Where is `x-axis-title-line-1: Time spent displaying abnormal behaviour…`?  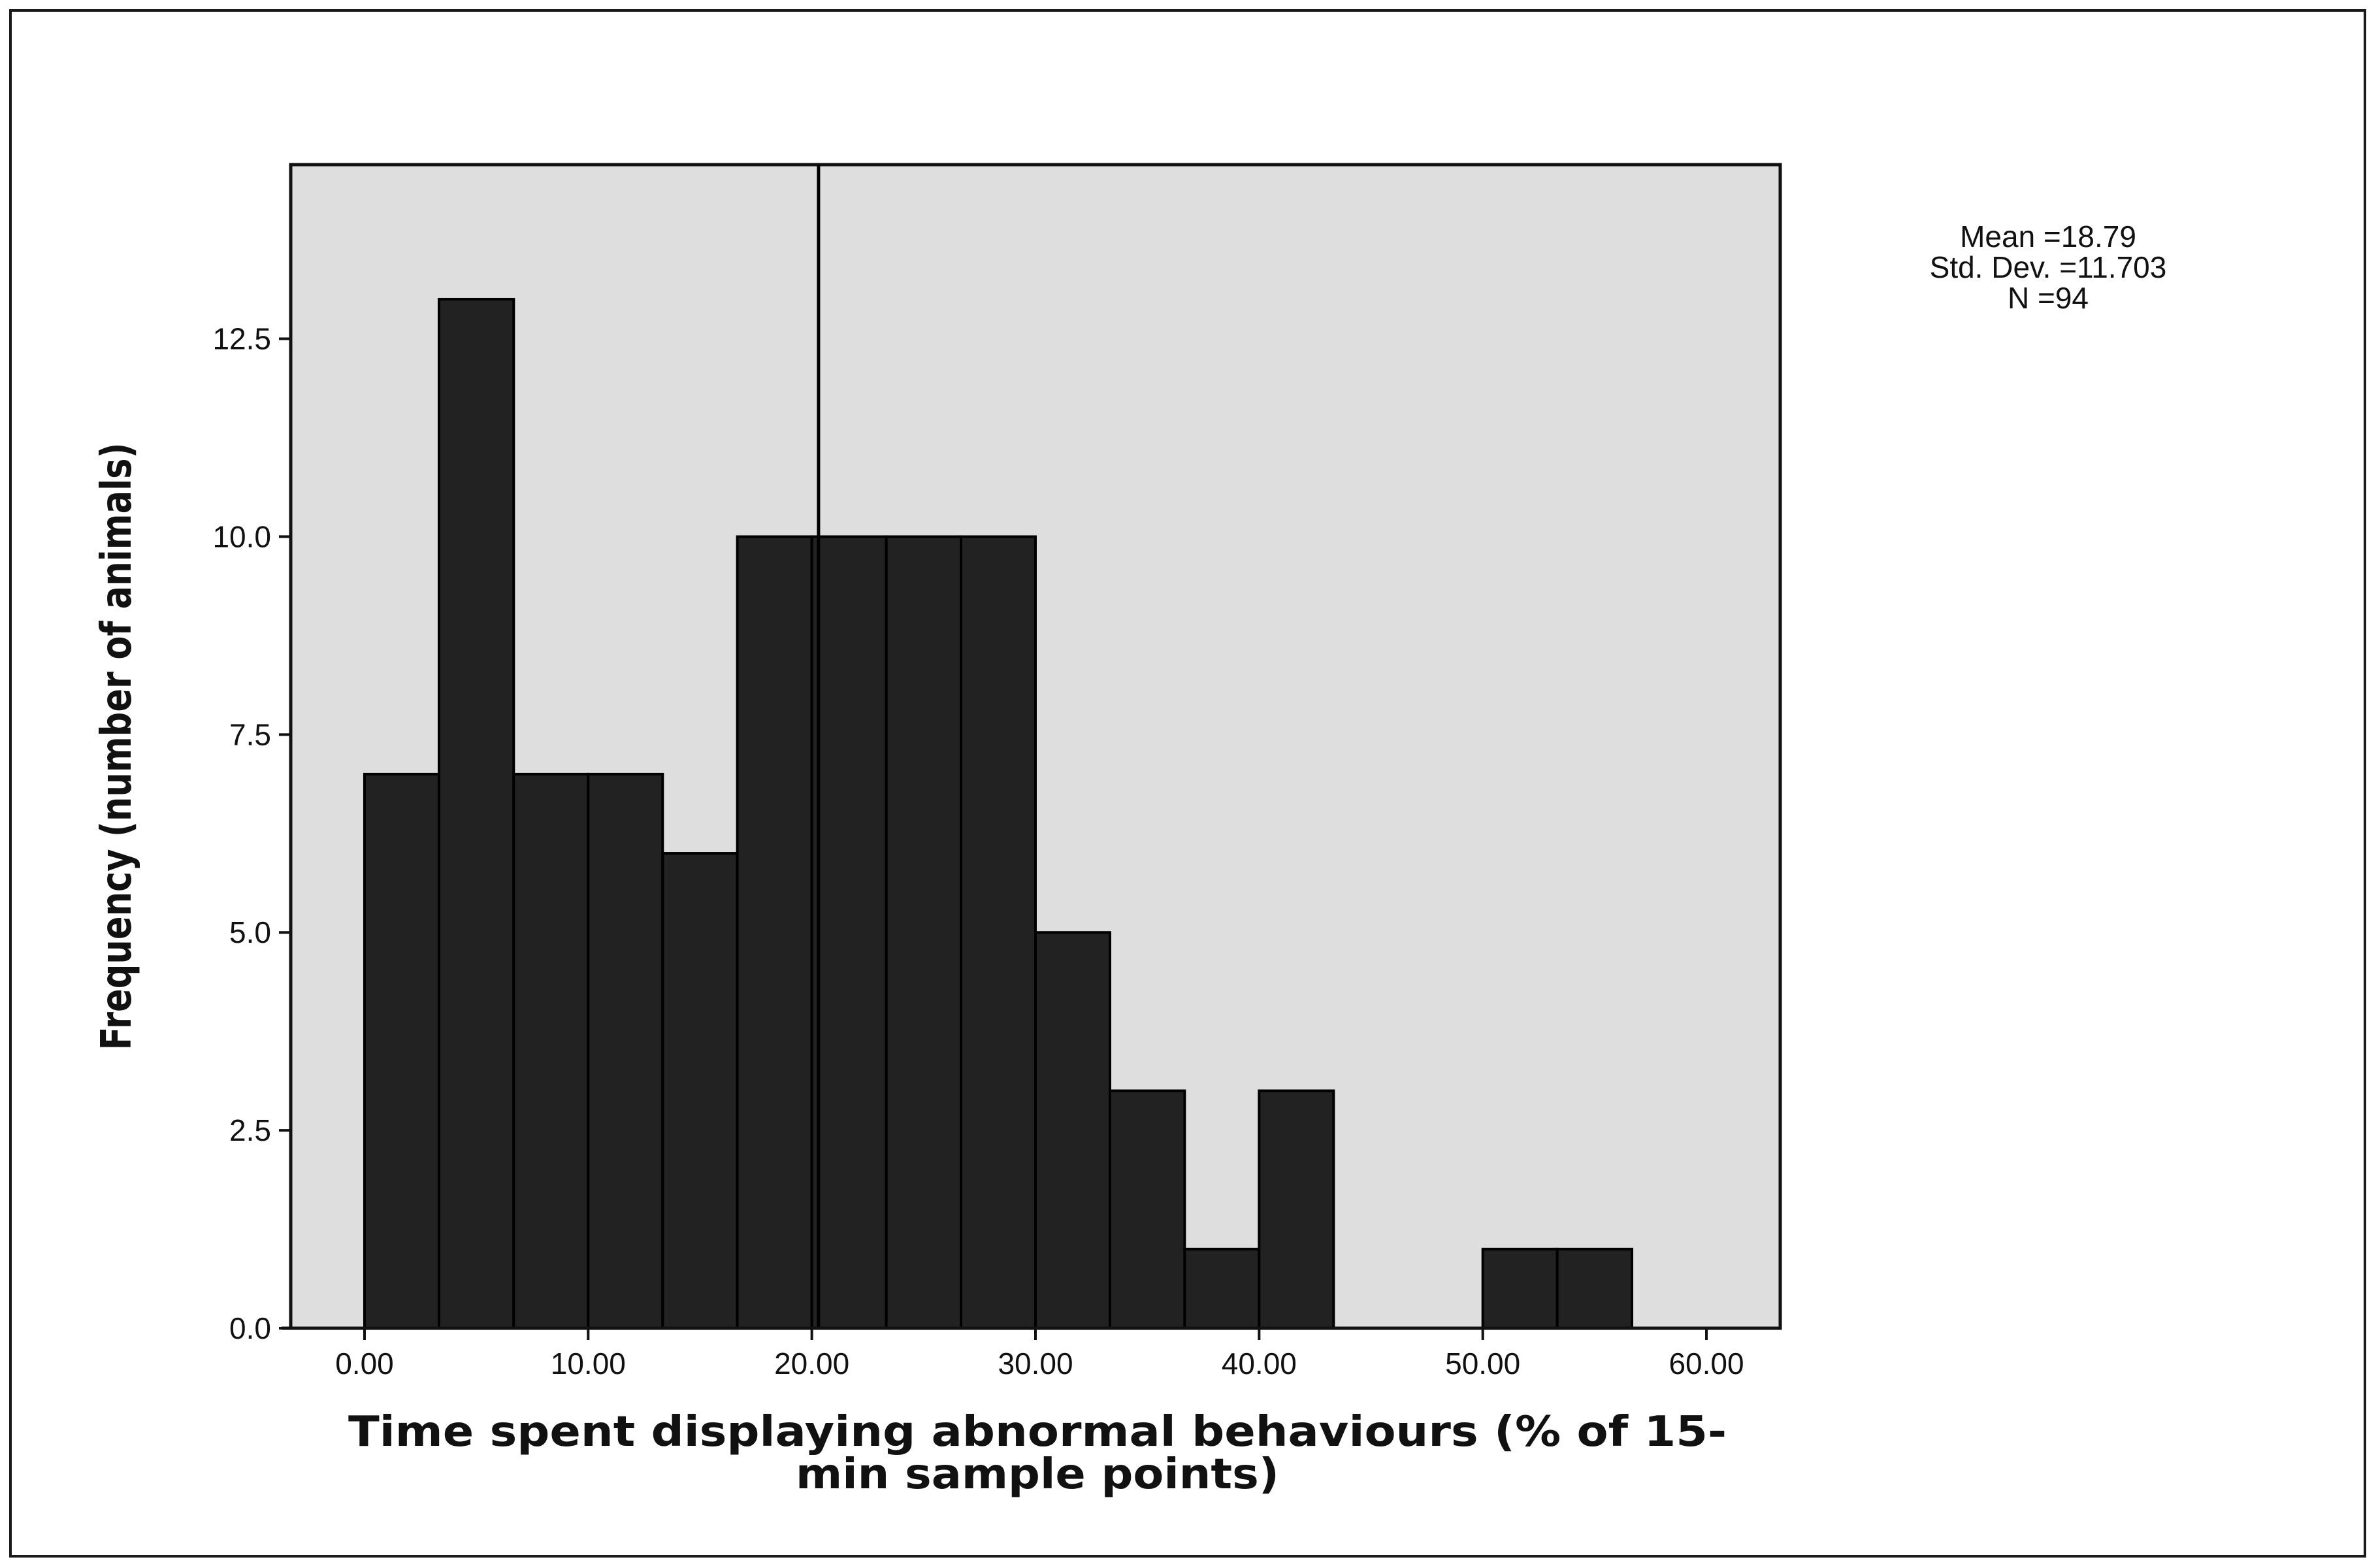 x-axis-title-line-1: Time spent displaying abnormal behaviour… is located at coordinates (1037, 1432).